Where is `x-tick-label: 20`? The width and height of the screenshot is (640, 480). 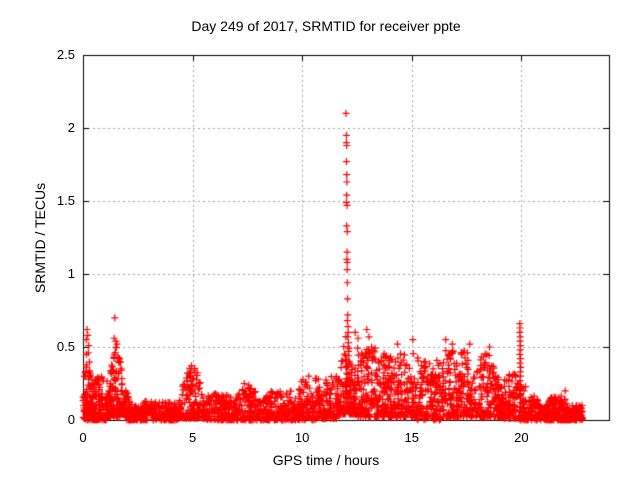
x-tick-label: 20 is located at coordinates (521, 437).